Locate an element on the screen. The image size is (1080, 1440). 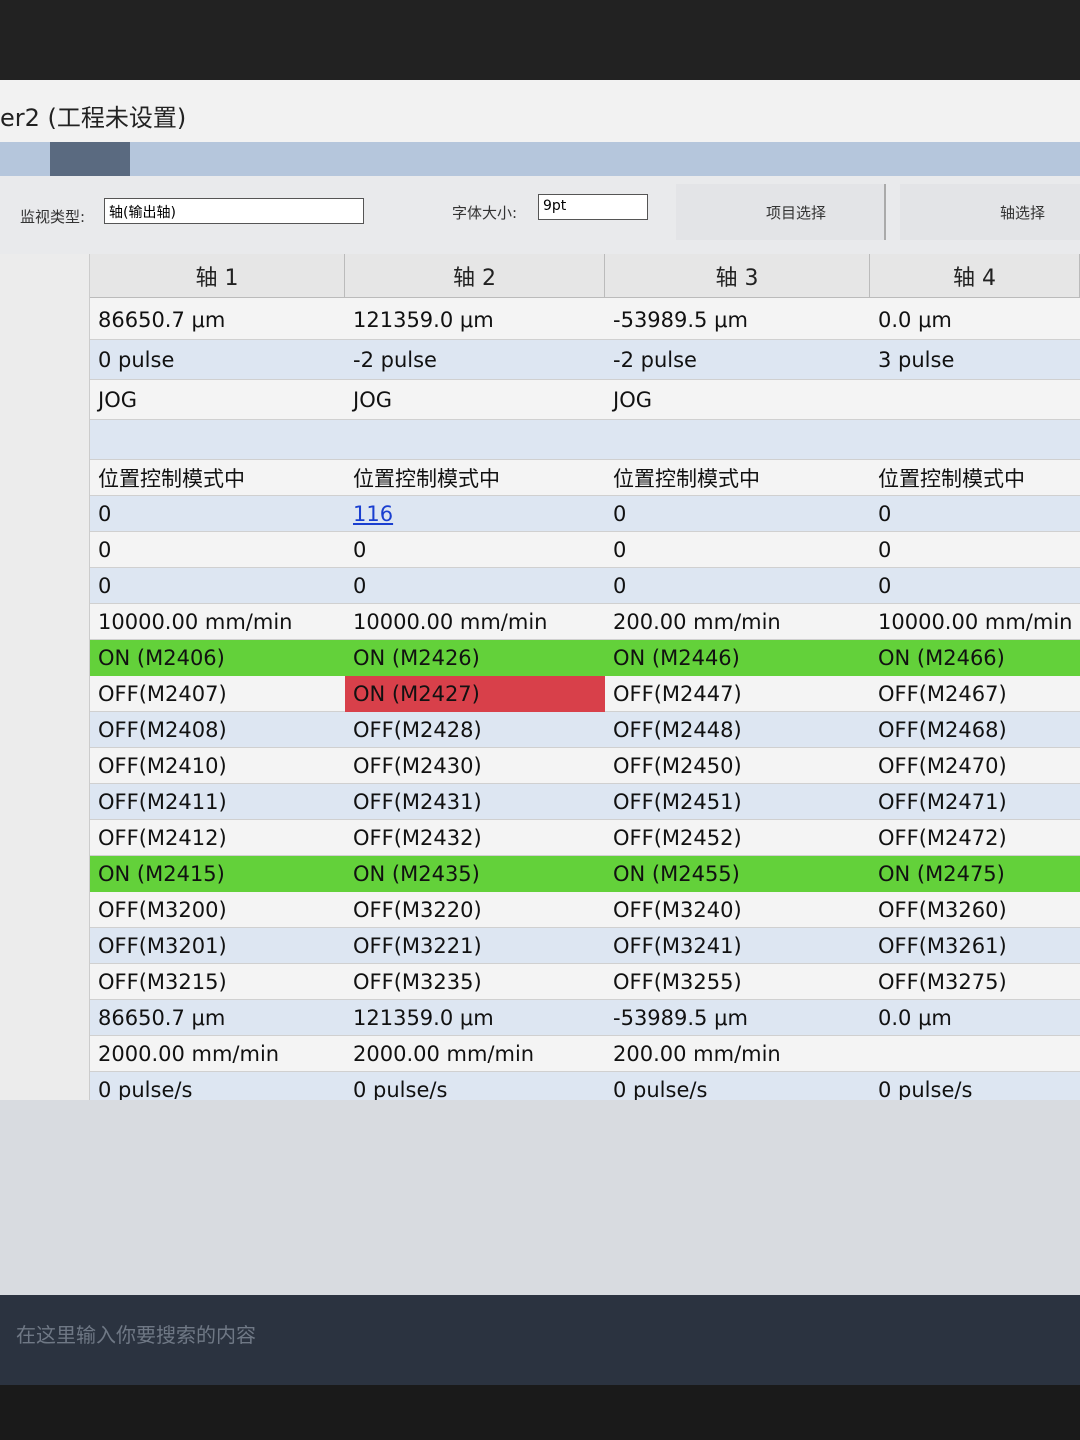
table-cell: OFF(M3220) is located at coordinates (417, 910).